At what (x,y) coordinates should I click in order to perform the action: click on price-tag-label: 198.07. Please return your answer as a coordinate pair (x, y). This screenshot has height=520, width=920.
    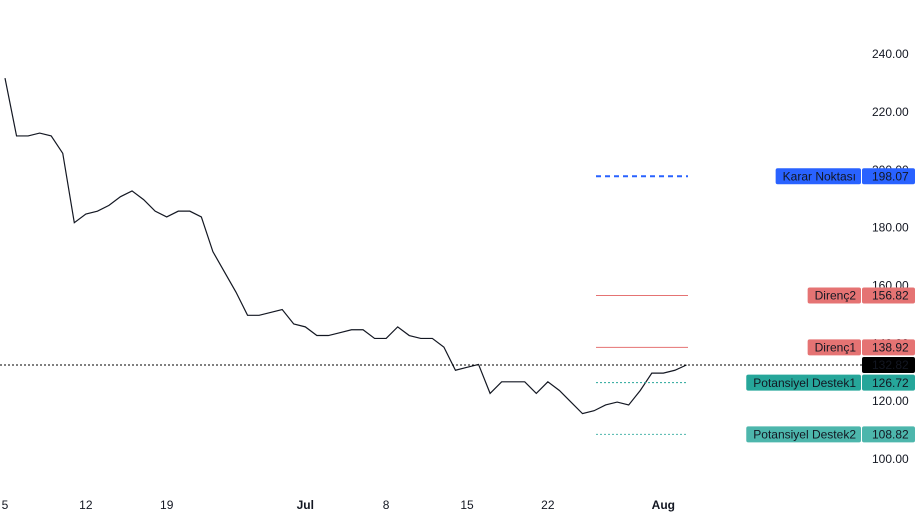
    Looking at the image, I should click on (890, 176).